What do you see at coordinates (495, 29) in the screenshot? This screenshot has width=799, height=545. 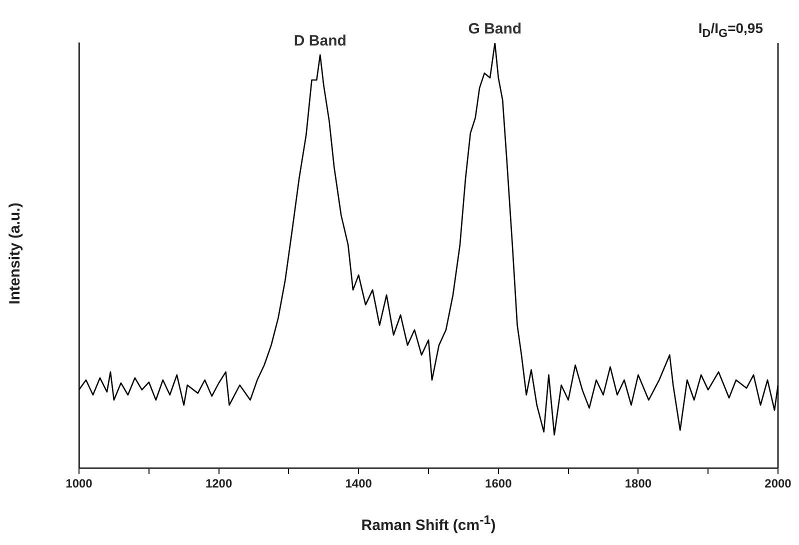 I see `annotation: G Band` at bounding box center [495, 29].